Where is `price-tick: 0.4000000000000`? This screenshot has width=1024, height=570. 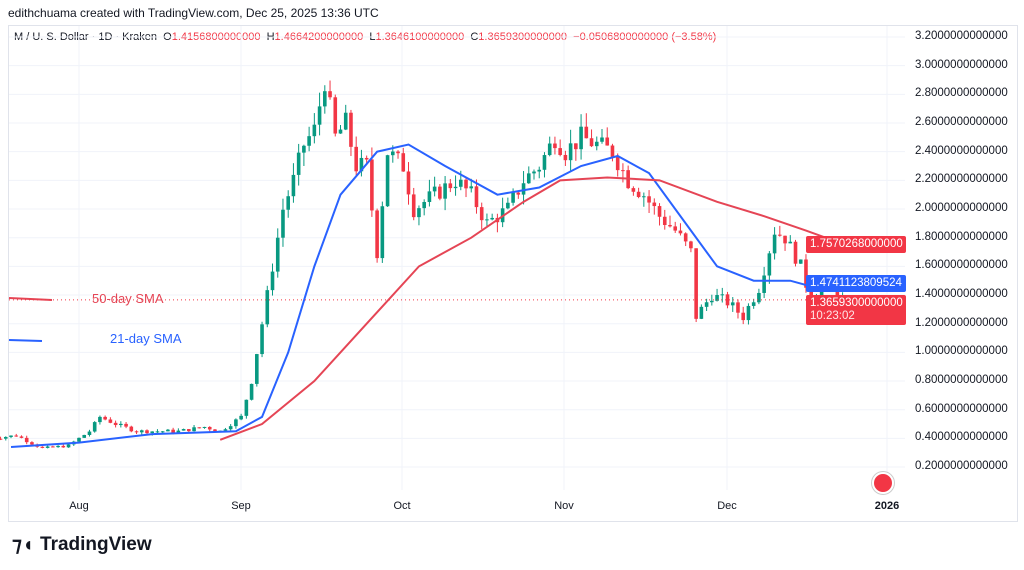 price-tick: 0.4000000000000 is located at coordinates (961, 437).